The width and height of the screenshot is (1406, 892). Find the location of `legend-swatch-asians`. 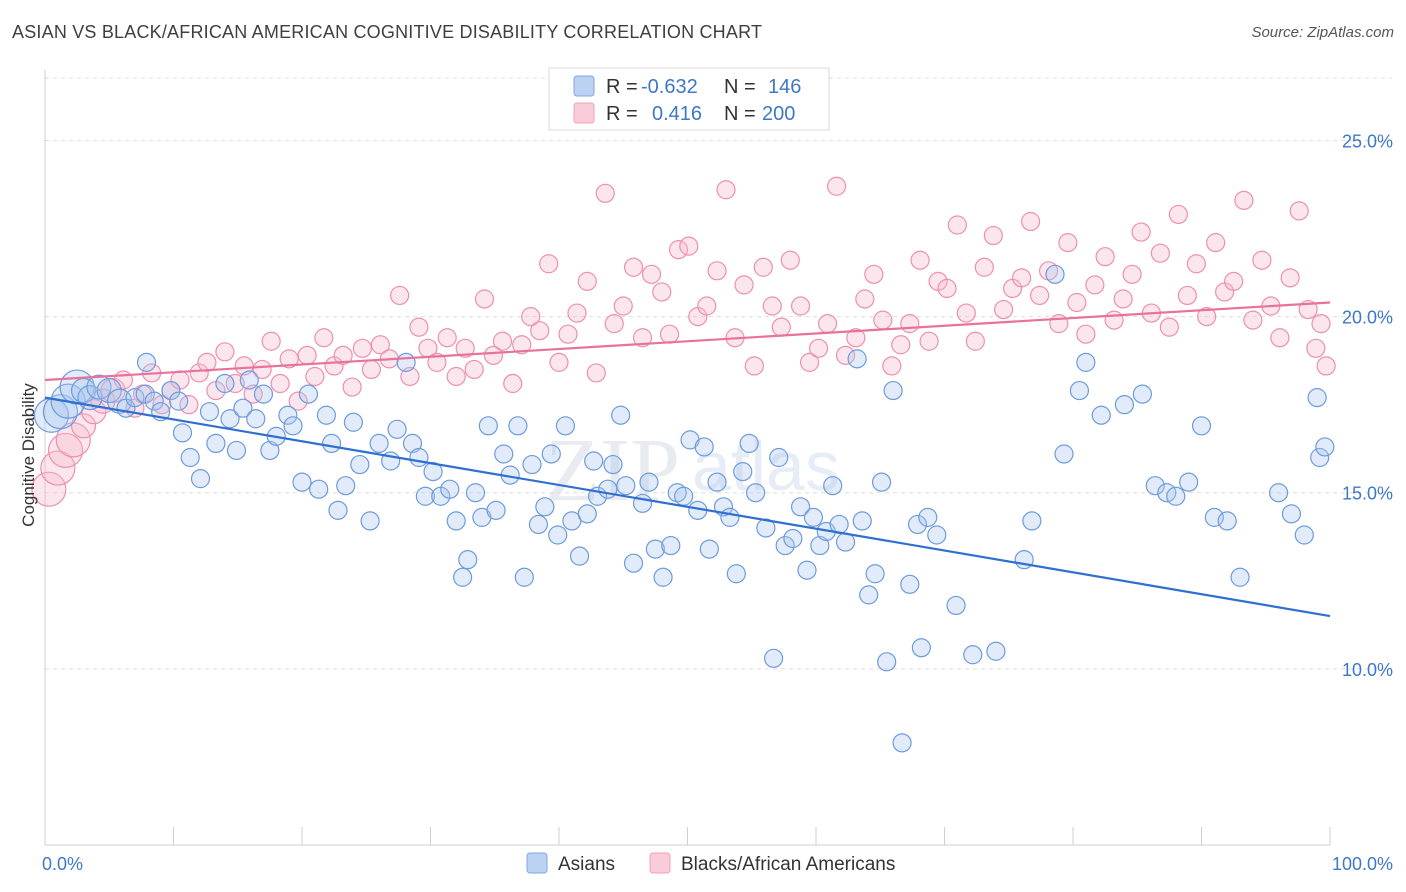

legend-swatch-asians is located at coordinates (584, 86).